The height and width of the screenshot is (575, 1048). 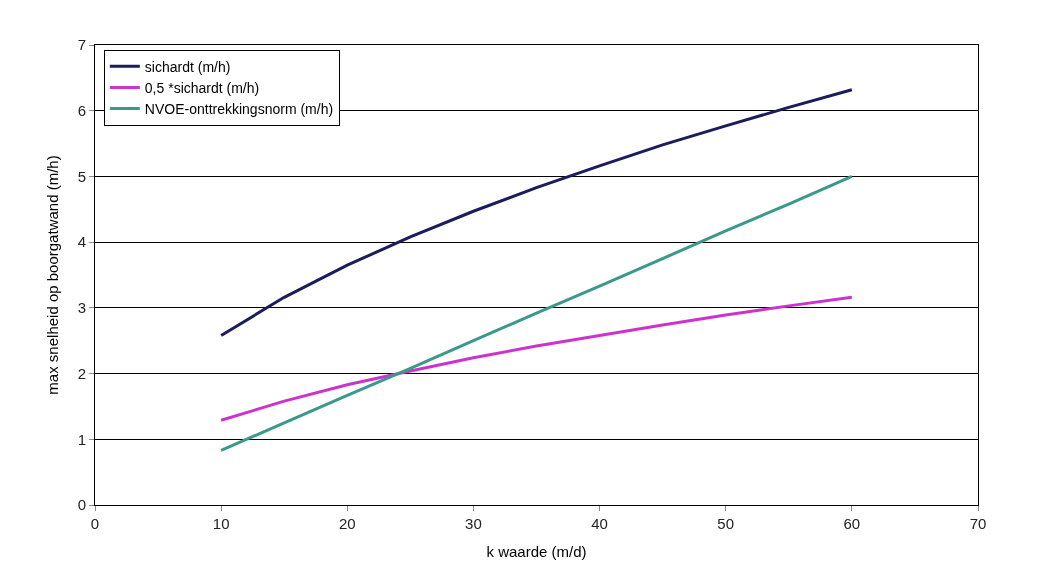 I want to click on y-tick-label: 6, so click(x=81, y=110).